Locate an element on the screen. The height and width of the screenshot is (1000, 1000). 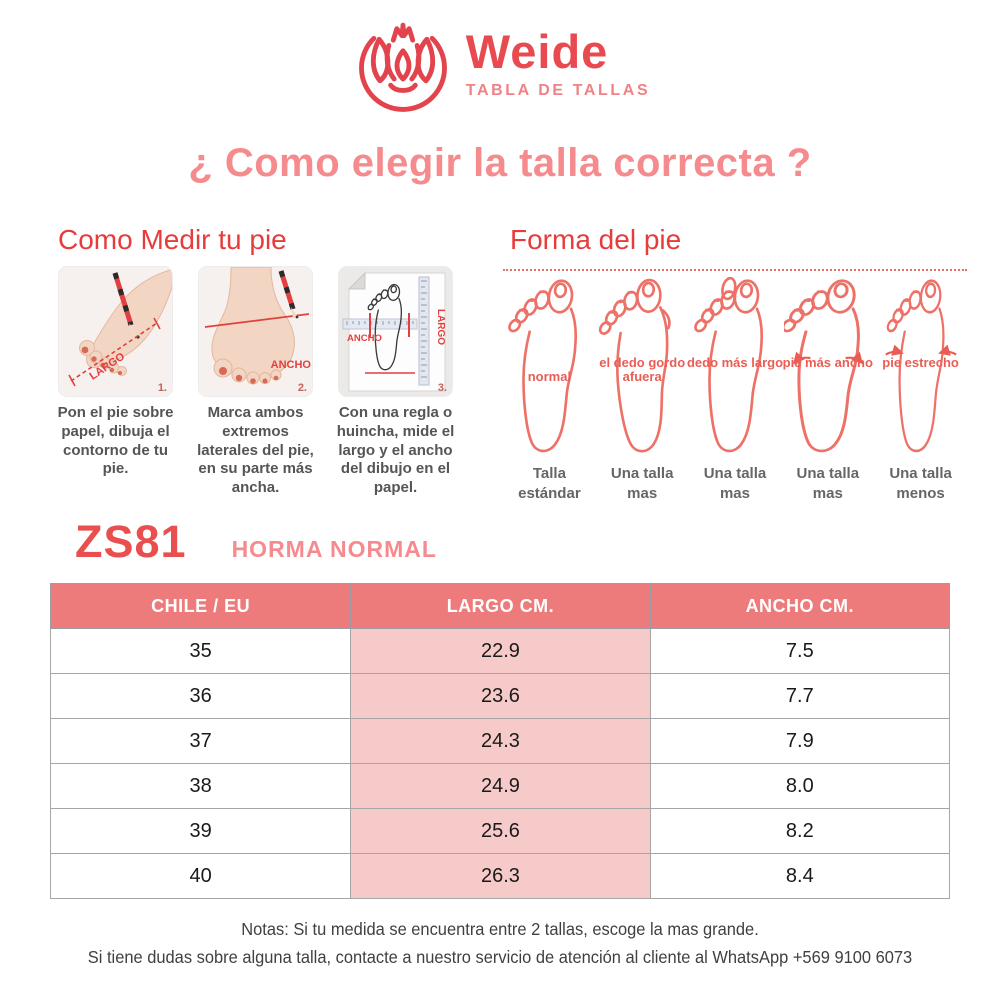
swan-crown-logo-icon is located at coordinates (402, 67).